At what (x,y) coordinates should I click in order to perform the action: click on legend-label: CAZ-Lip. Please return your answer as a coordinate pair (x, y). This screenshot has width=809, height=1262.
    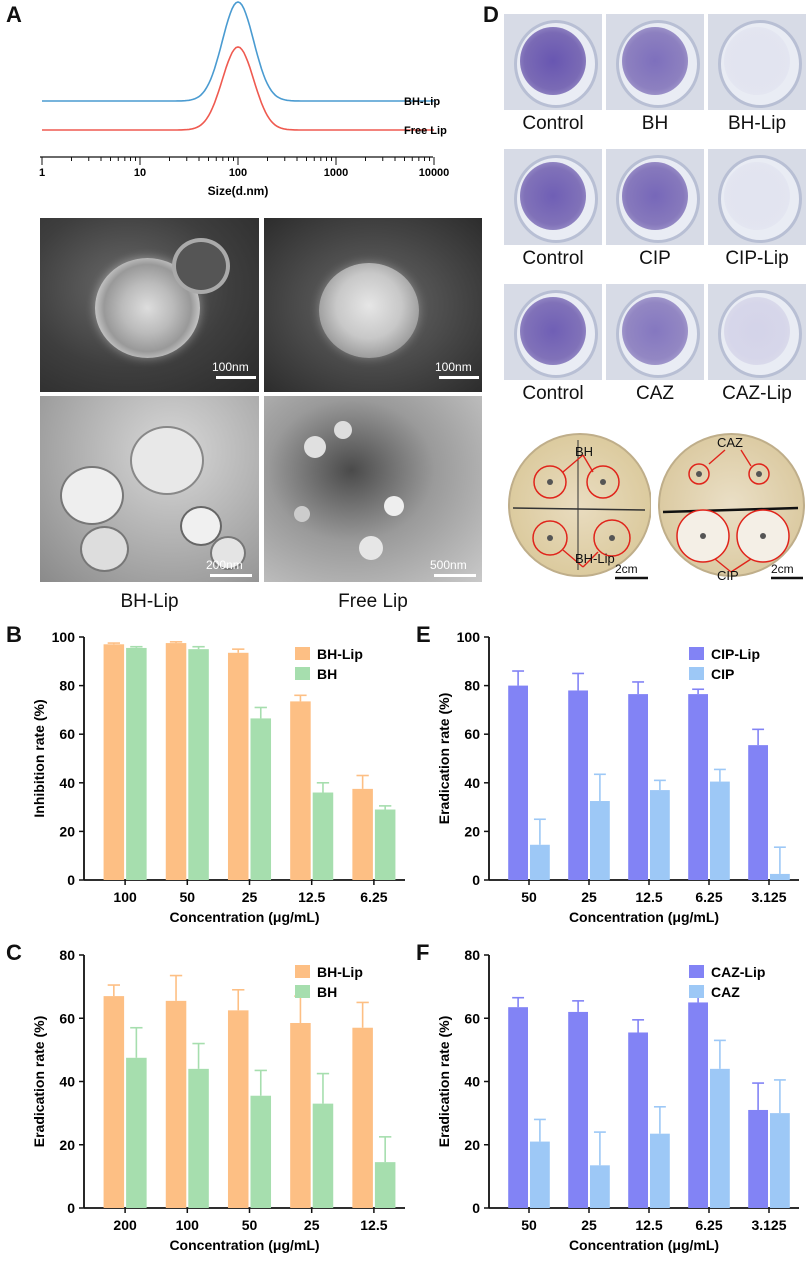
    Looking at the image, I should click on (738, 972).